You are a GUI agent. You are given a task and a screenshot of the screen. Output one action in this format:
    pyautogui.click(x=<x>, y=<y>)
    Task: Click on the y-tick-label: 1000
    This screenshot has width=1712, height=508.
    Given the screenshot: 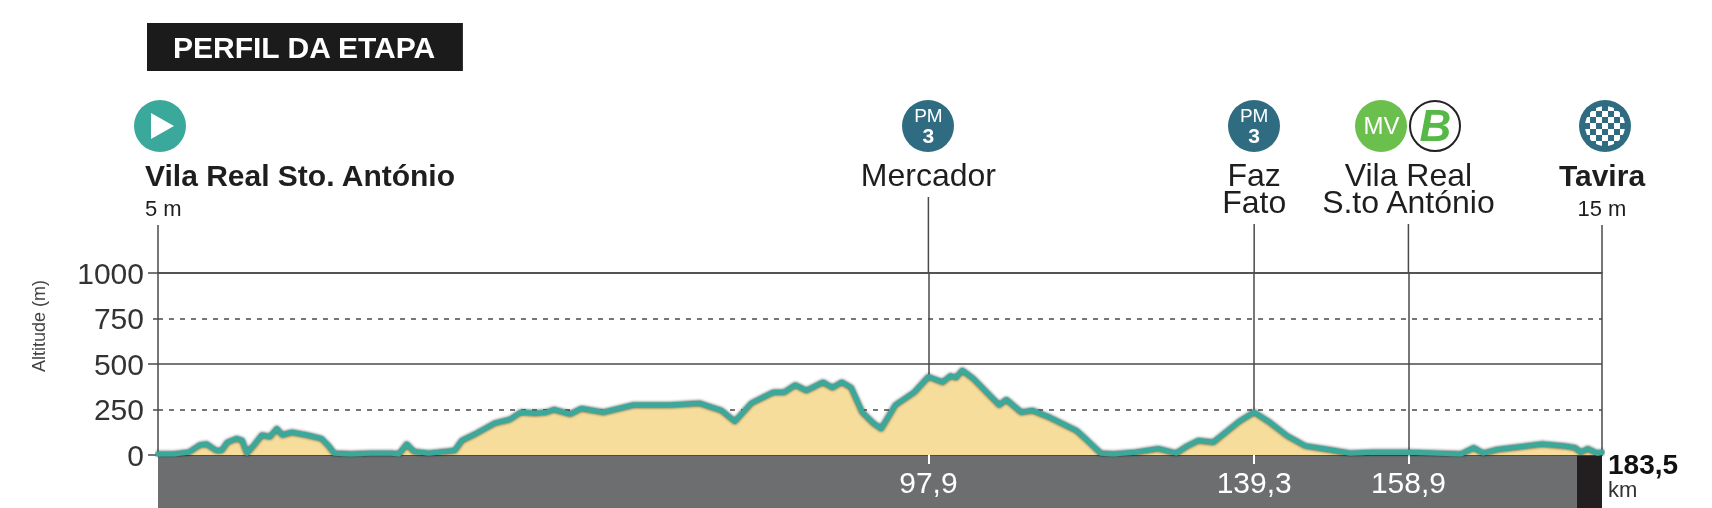 What is the action you would take?
    pyautogui.click(x=110, y=273)
    